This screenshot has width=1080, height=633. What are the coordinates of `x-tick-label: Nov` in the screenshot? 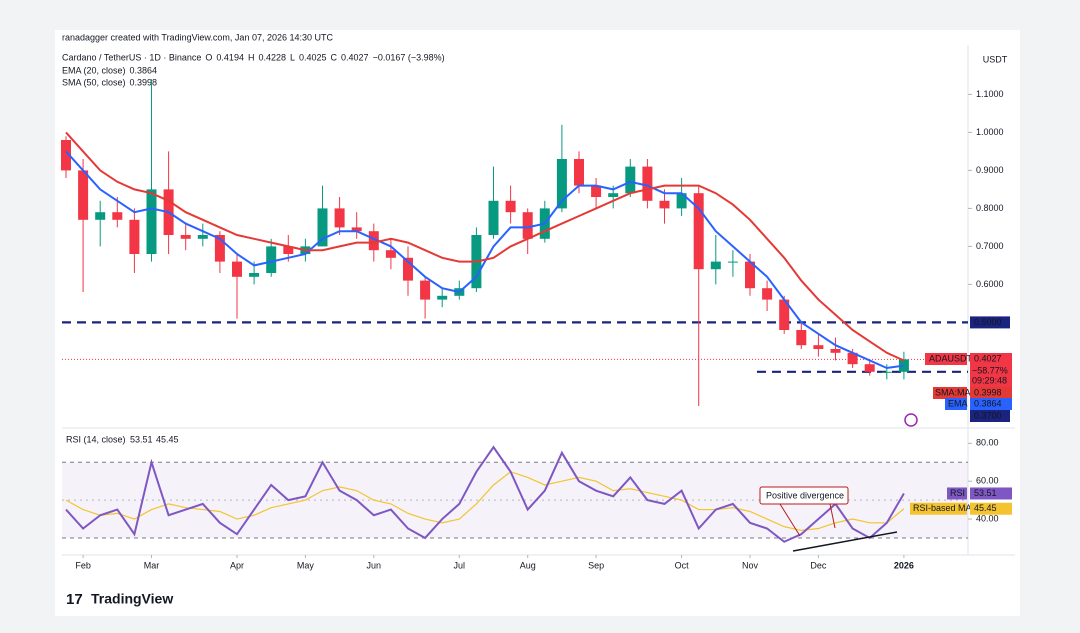 It's located at (750, 565).